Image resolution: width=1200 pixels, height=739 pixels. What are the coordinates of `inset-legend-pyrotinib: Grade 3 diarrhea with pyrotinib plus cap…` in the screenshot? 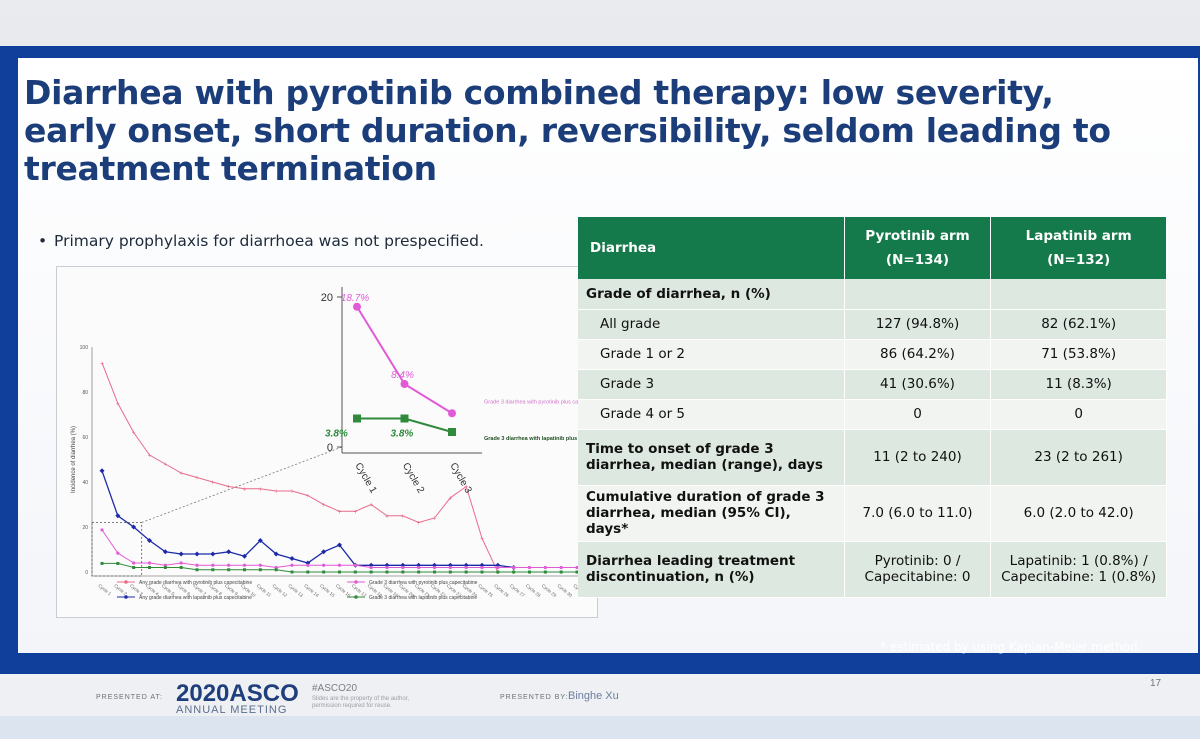 It's located at (540, 402).